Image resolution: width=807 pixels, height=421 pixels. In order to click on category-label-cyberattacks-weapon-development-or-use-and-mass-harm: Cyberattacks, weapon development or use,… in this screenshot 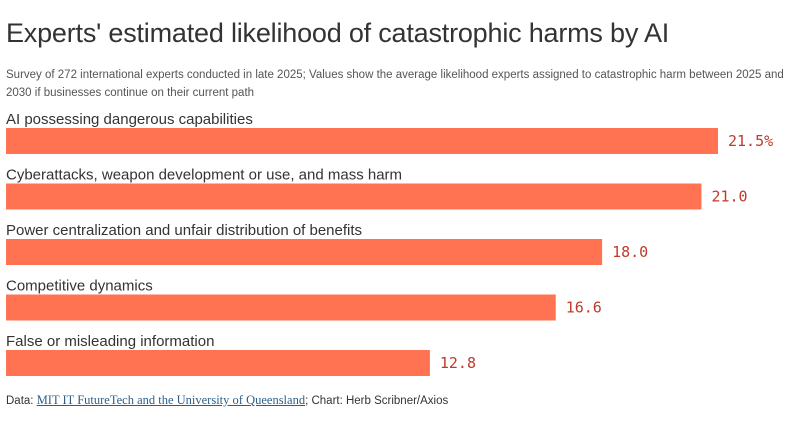, I will do `click(204, 175)`.